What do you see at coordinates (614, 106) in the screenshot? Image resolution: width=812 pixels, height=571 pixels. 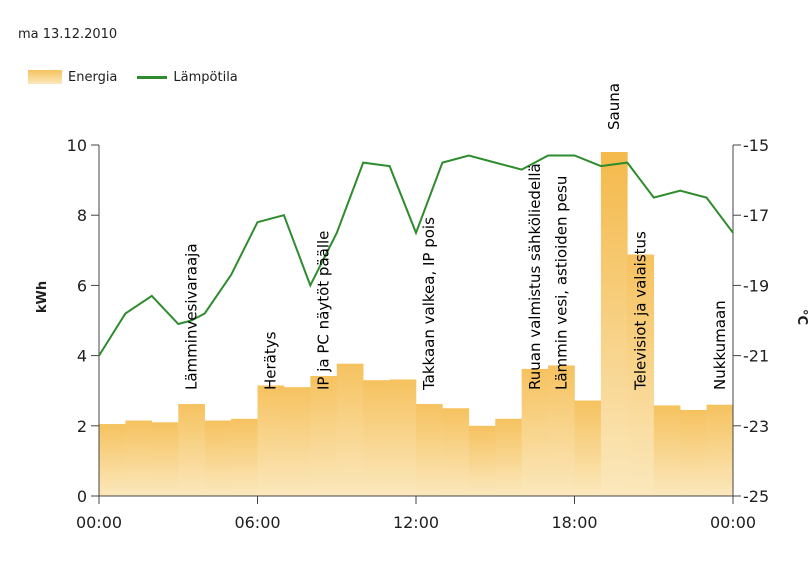 I see `annotation-sauna-label: Sauna` at bounding box center [614, 106].